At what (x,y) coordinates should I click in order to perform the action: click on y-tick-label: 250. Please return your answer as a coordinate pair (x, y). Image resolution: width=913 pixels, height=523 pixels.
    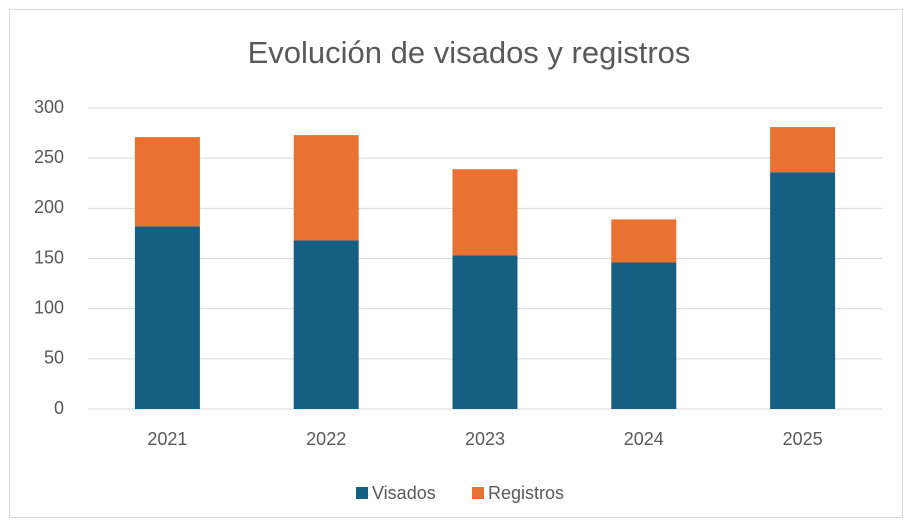
    Looking at the image, I should click on (49, 157).